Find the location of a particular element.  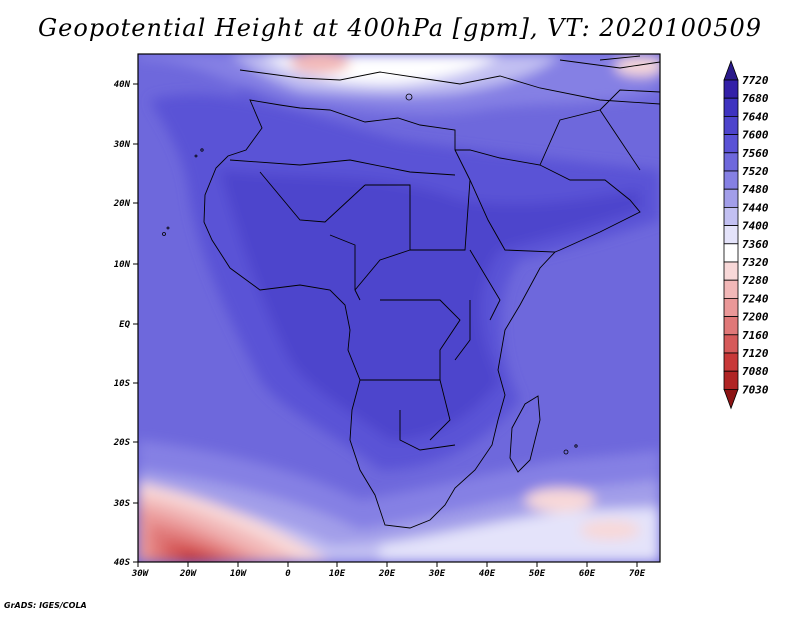

colorbar-level-label: 7600 is located at coordinates (755, 135).